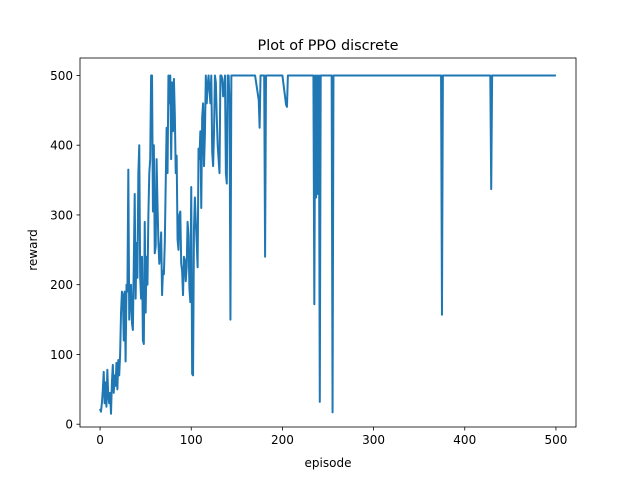 The width and height of the screenshot is (640, 480). What do you see at coordinates (33, 250) in the screenshot?
I see `y-axis-label: reward` at bounding box center [33, 250].